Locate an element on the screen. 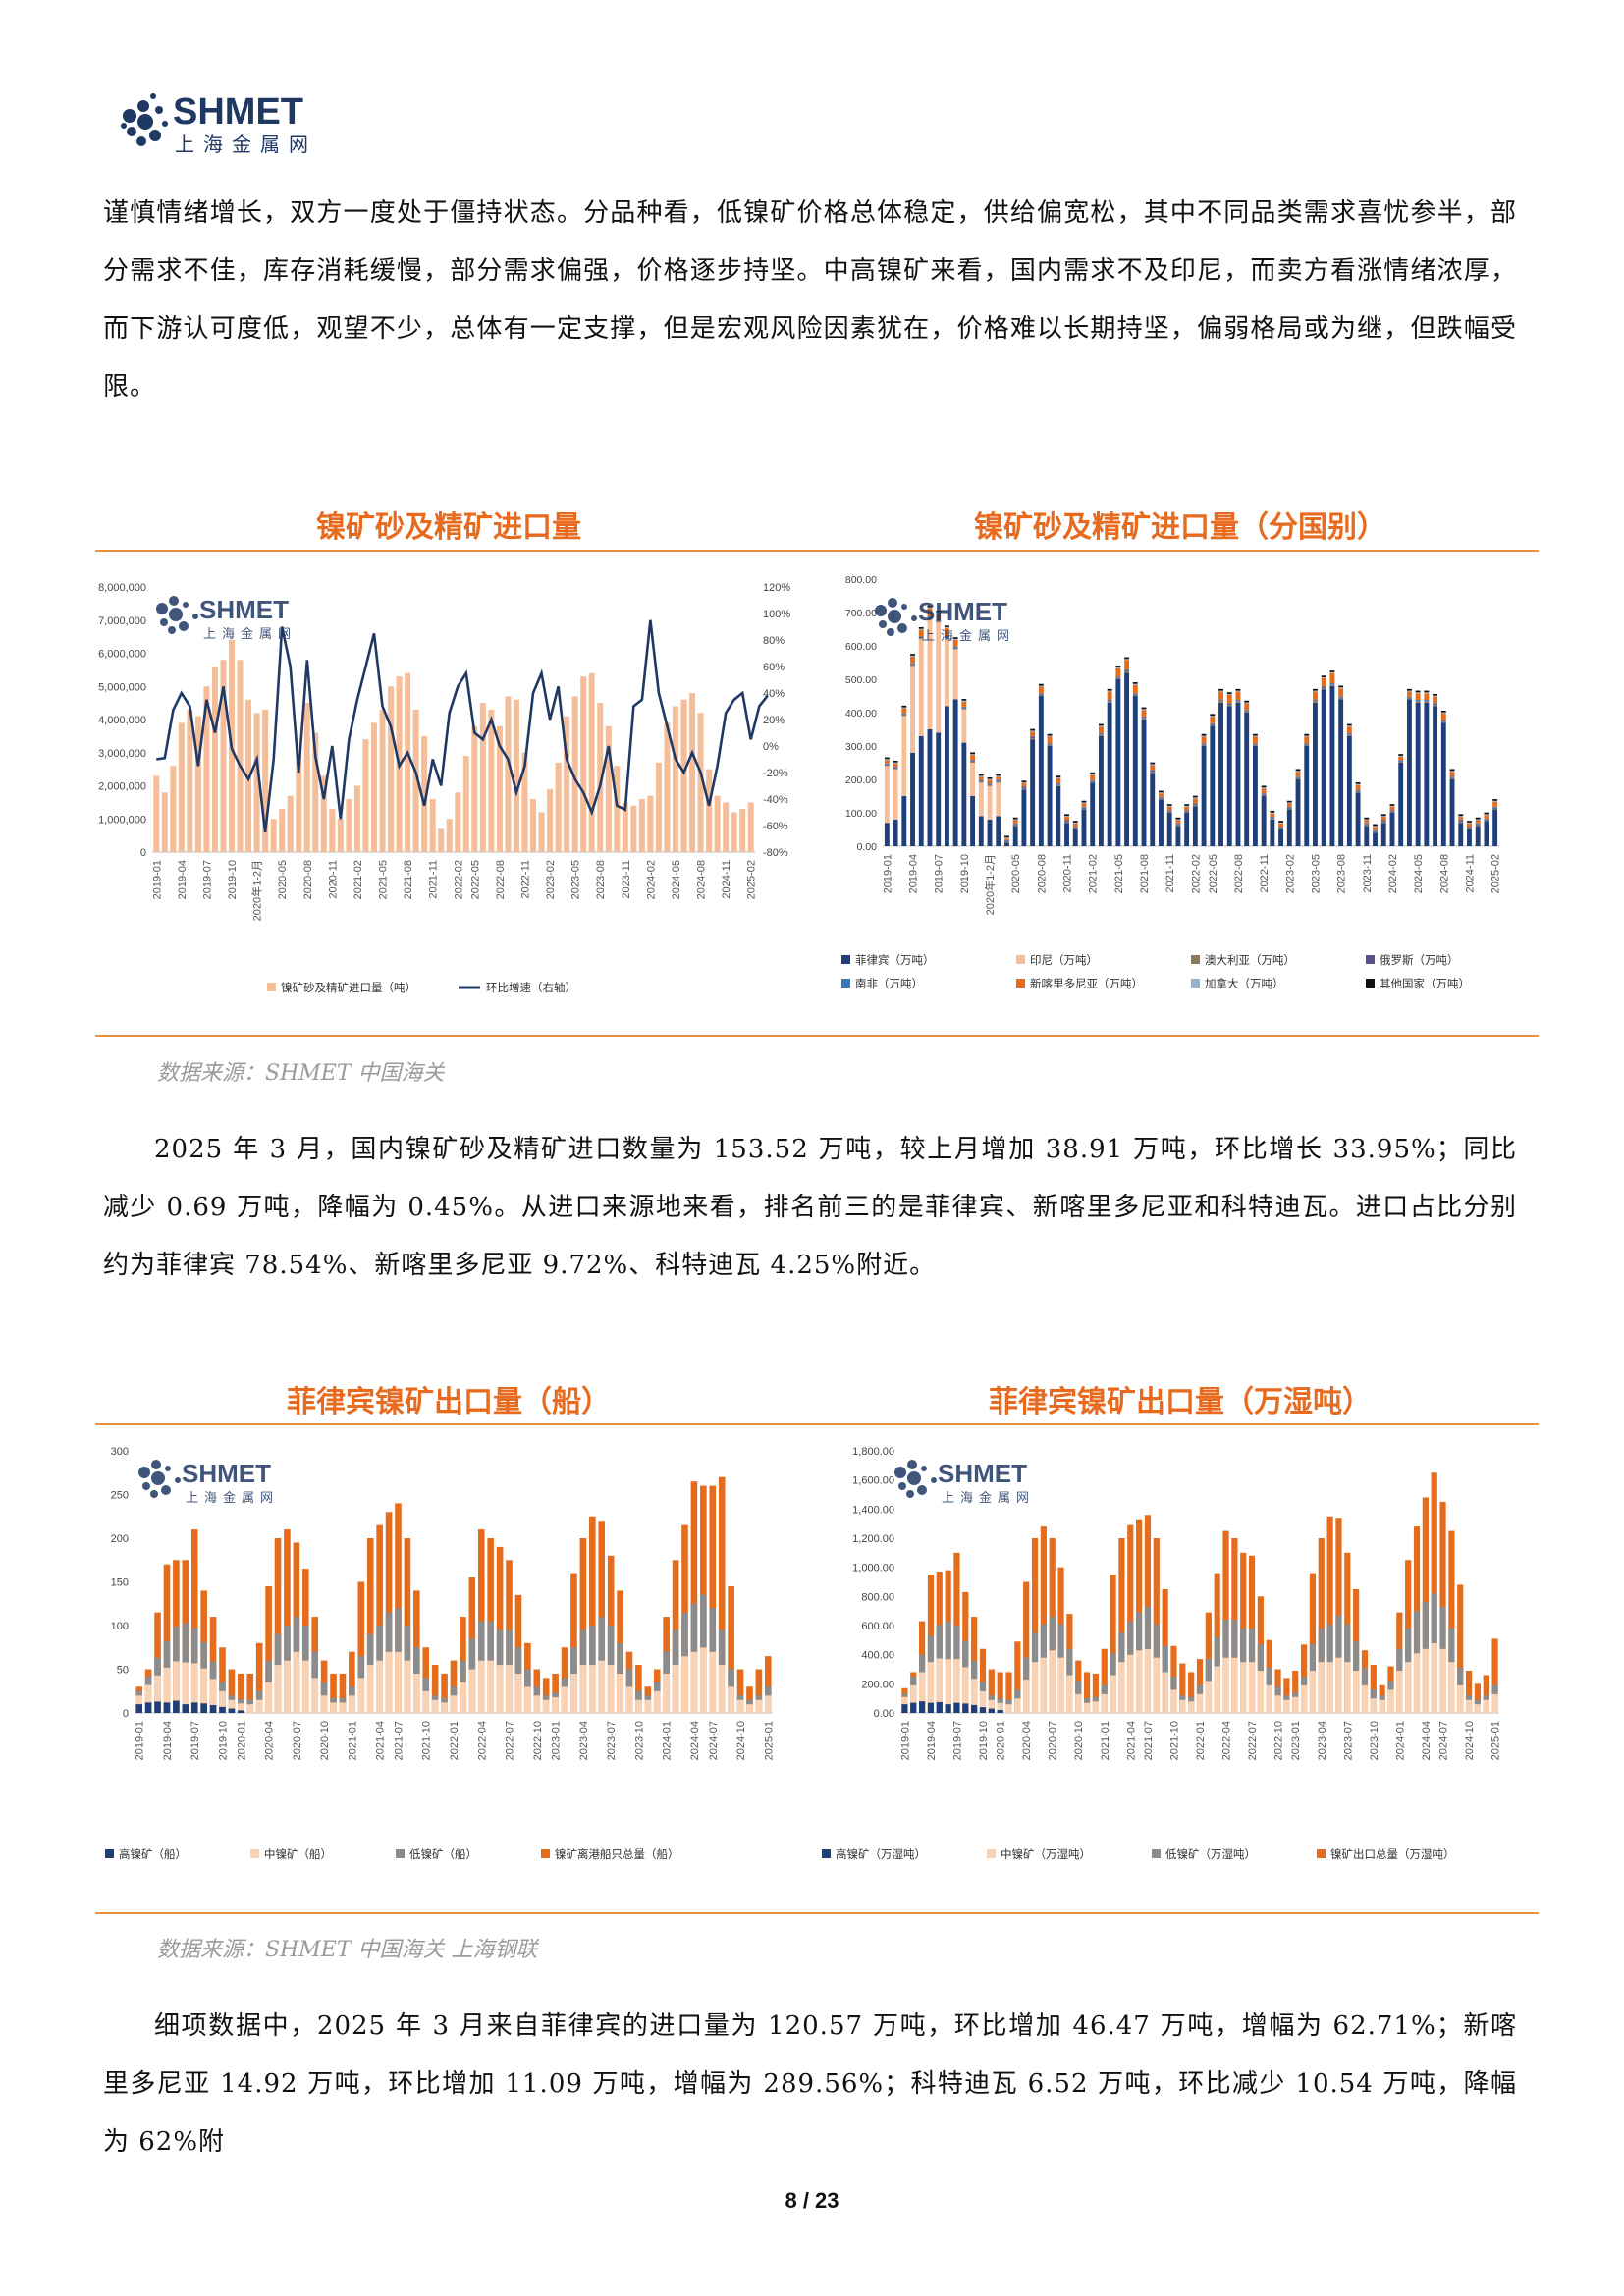  y-tick-label-left: 6,000,000 is located at coordinates (122, 655).